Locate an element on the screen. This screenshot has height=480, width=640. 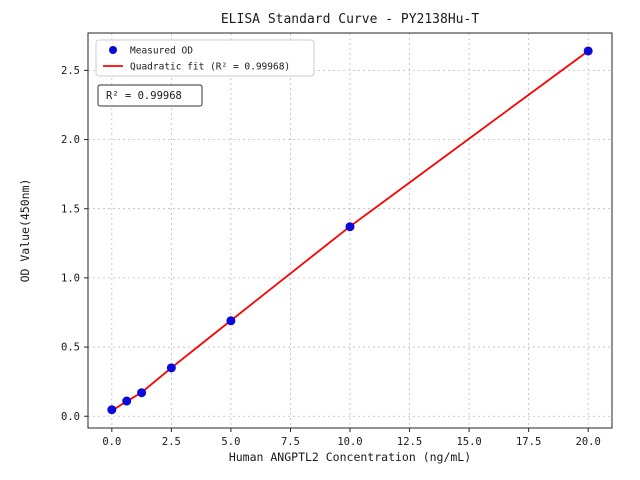
x-tick-label: 12.5 is located at coordinates (409, 442).